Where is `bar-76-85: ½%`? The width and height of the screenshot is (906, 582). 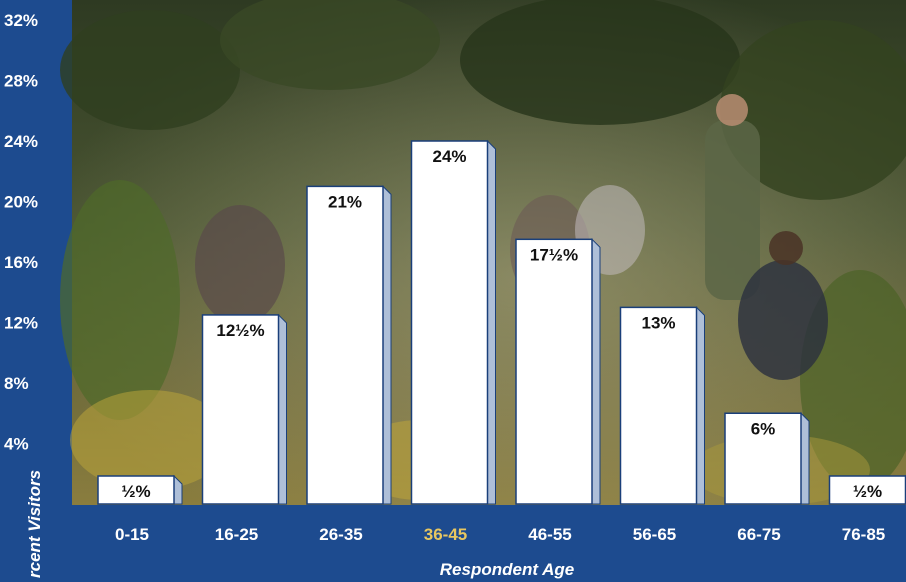 bar-76-85: ½% is located at coordinates (867, 489).